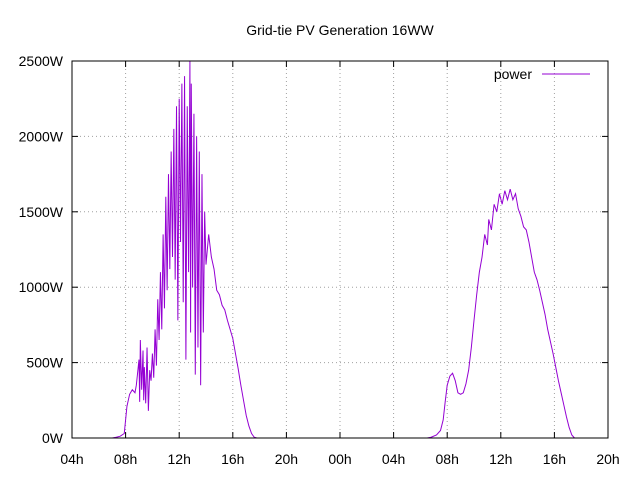  What do you see at coordinates (41, 136) in the screenshot?
I see `y-tick-label: 2000W` at bounding box center [41, 136].